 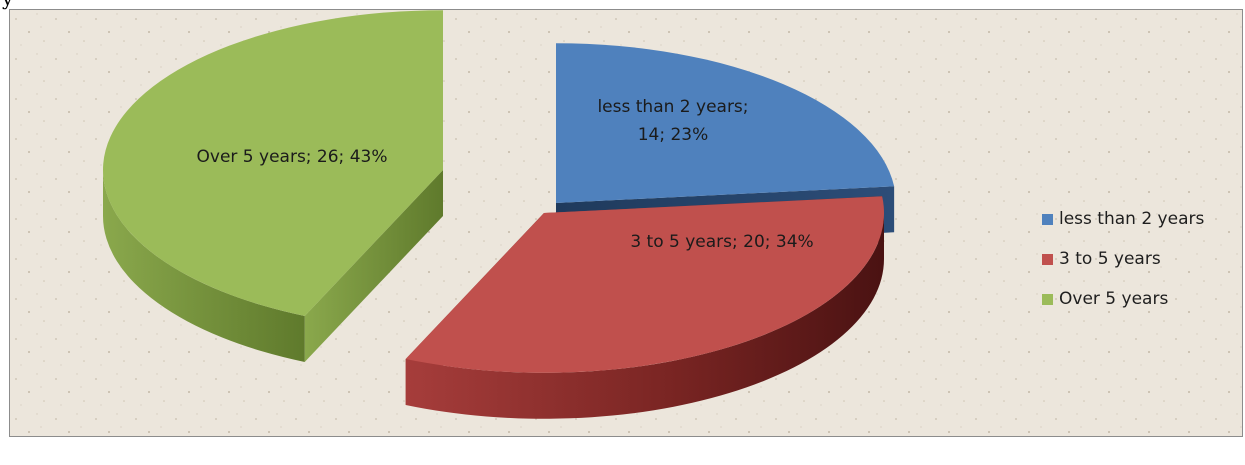 I want to click on legend-swatch-3-to-5-years, so click(x=1047, y=259).